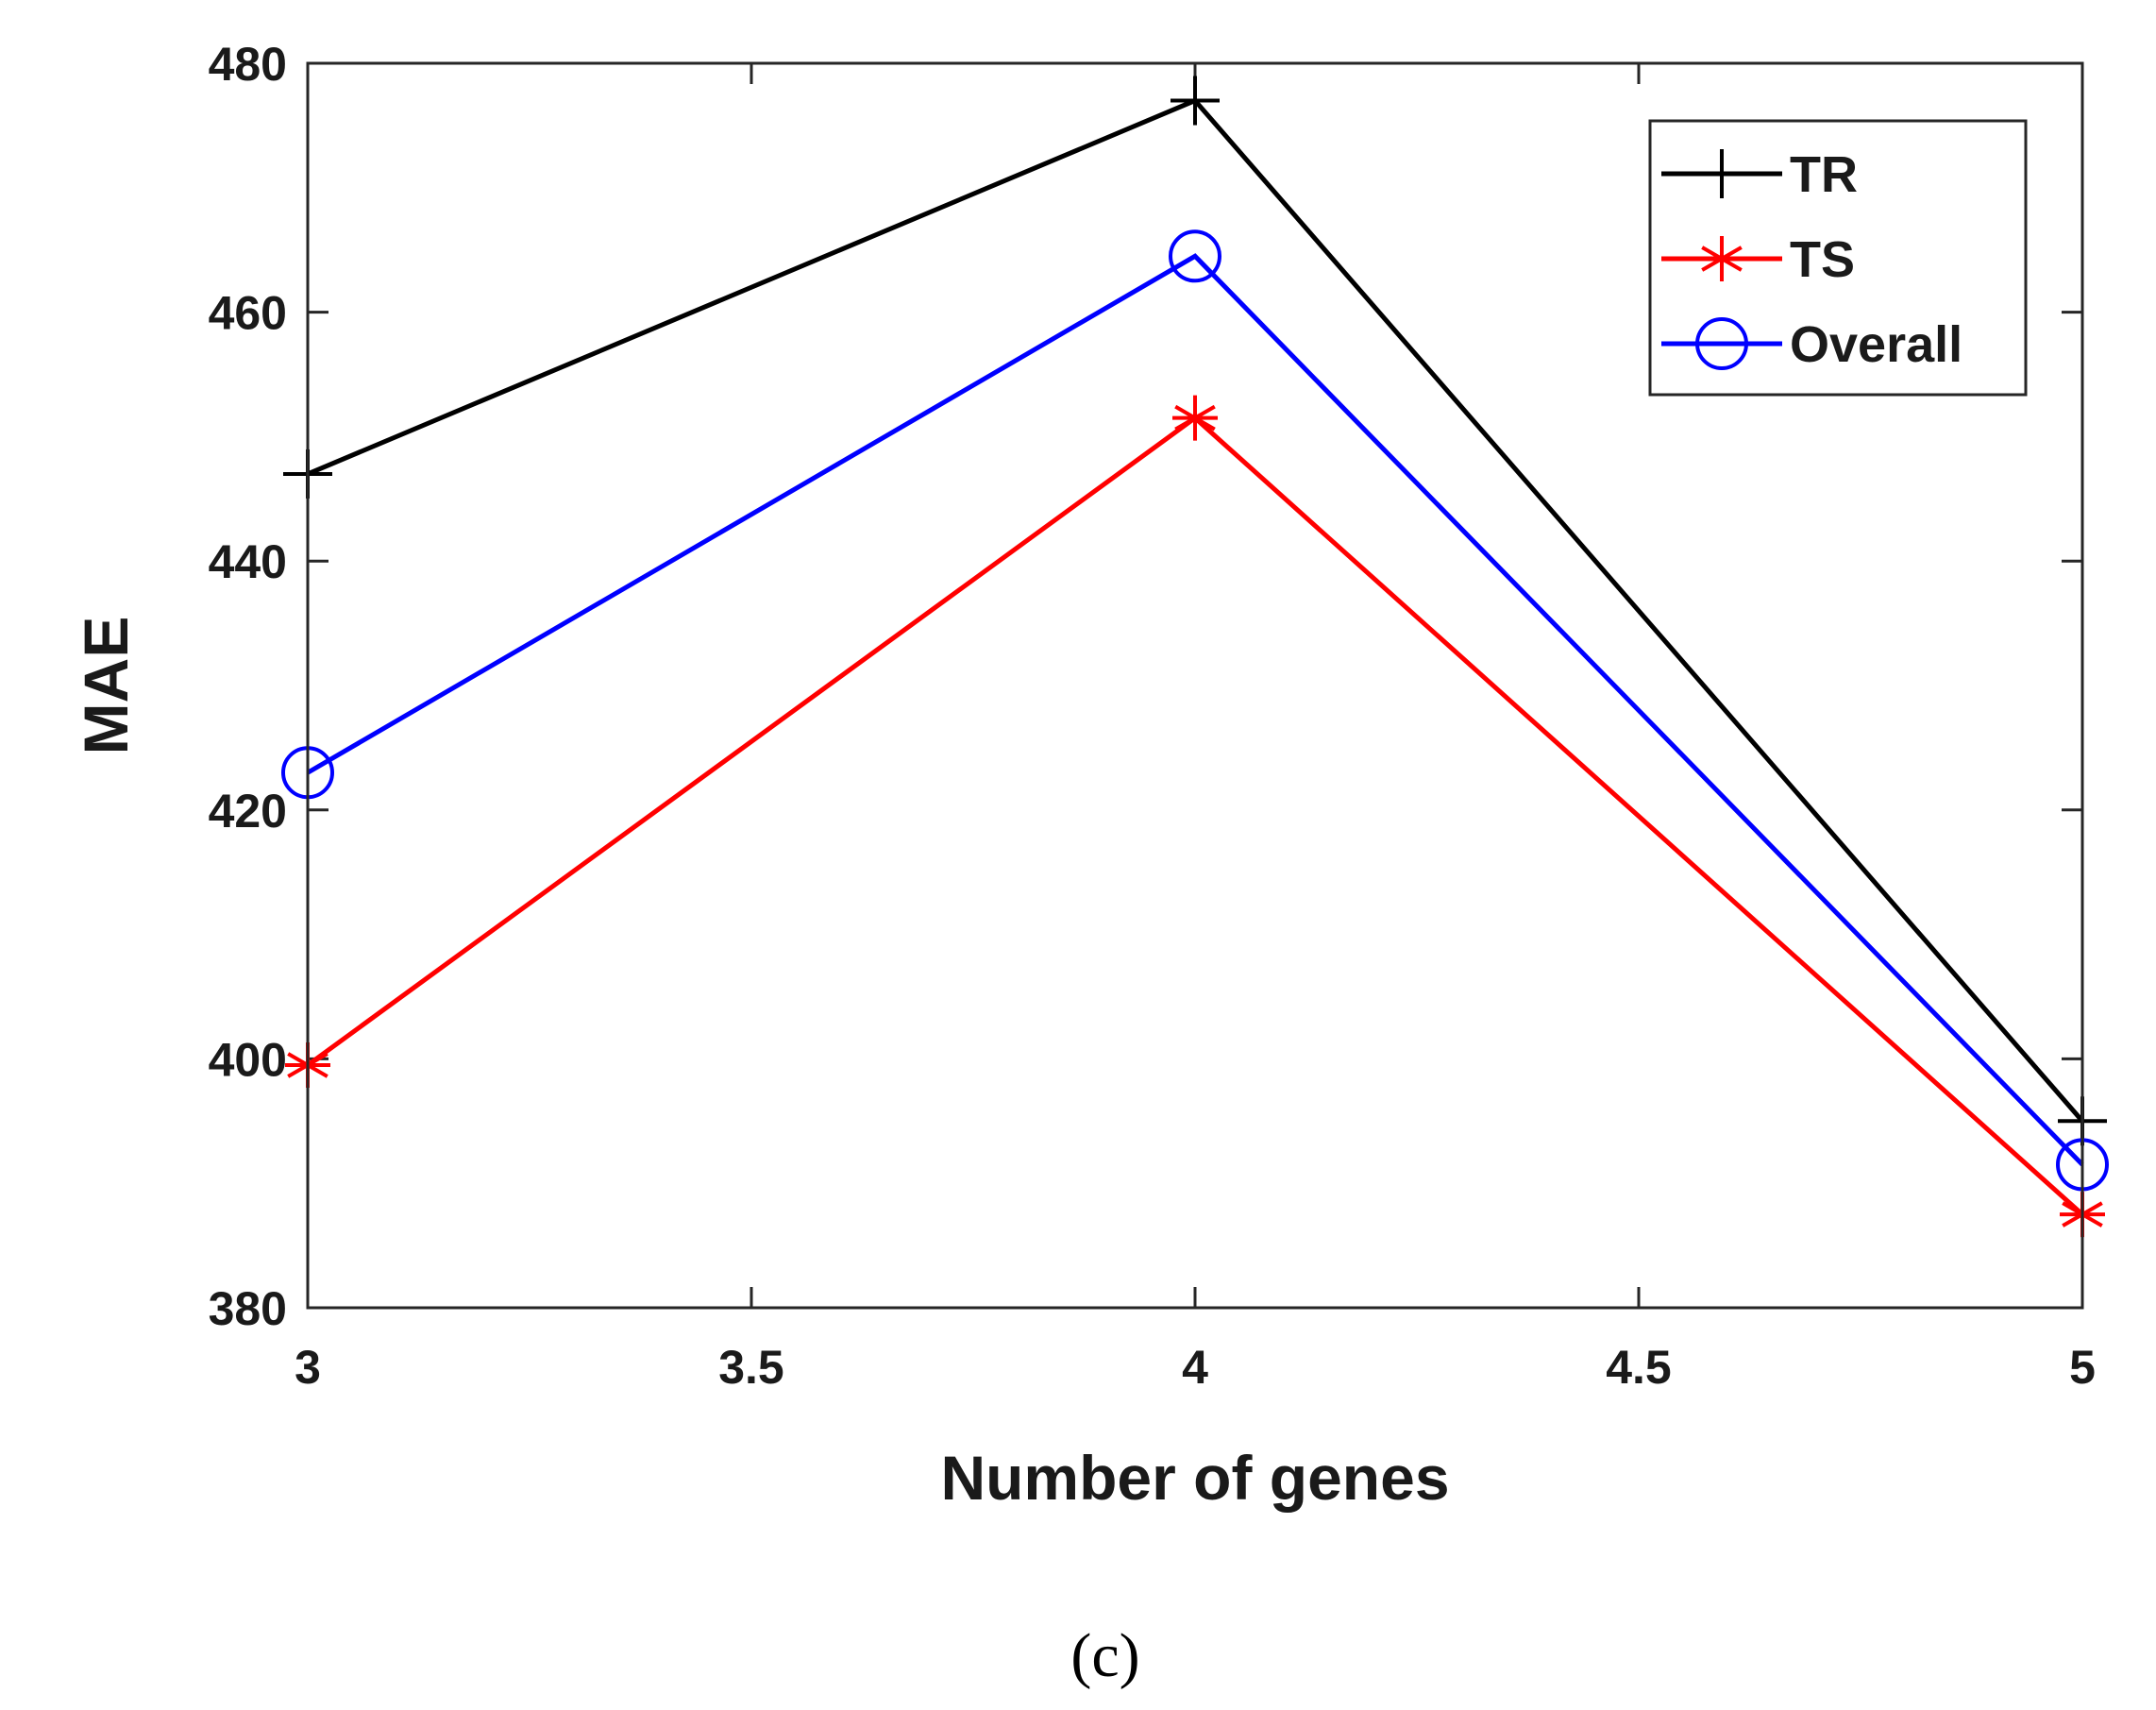 The width and height of the screenshot is (2156, 1710). I want to click on y-tick-label: 380, so click(248, 1308).